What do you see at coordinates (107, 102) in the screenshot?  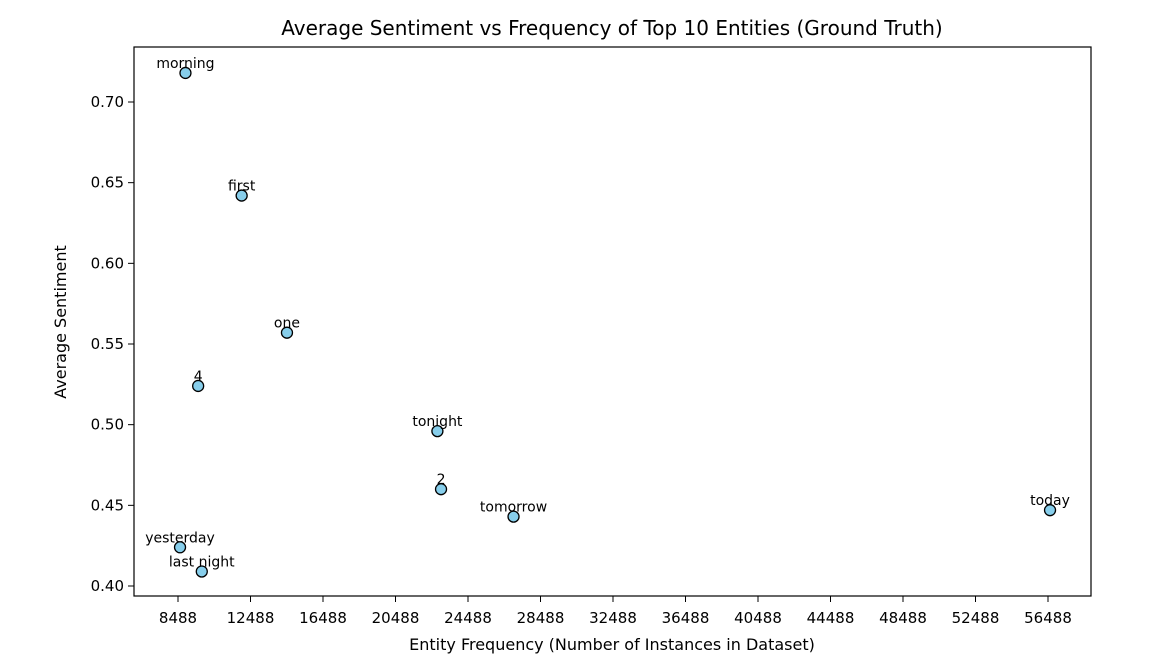 I see `y-tick-label: 0.70` at bounding box center [107, 102].